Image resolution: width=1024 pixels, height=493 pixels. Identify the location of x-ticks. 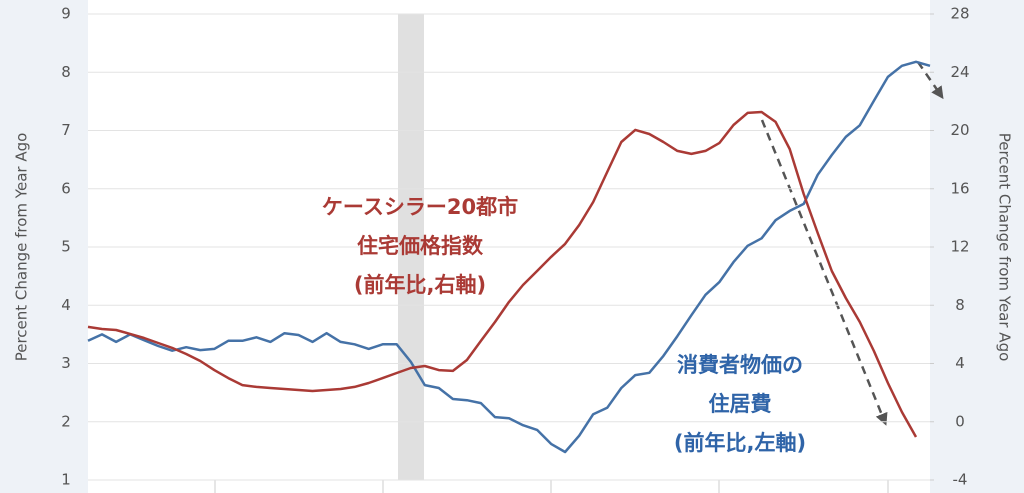
(551, 486).